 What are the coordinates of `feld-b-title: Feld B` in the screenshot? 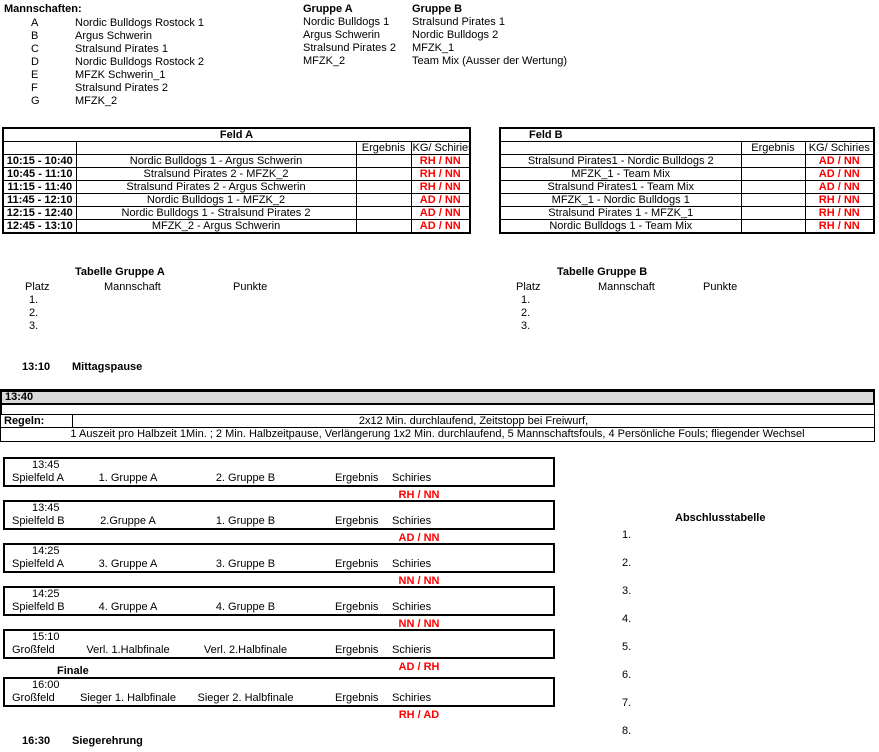 It's located at (687, 134).